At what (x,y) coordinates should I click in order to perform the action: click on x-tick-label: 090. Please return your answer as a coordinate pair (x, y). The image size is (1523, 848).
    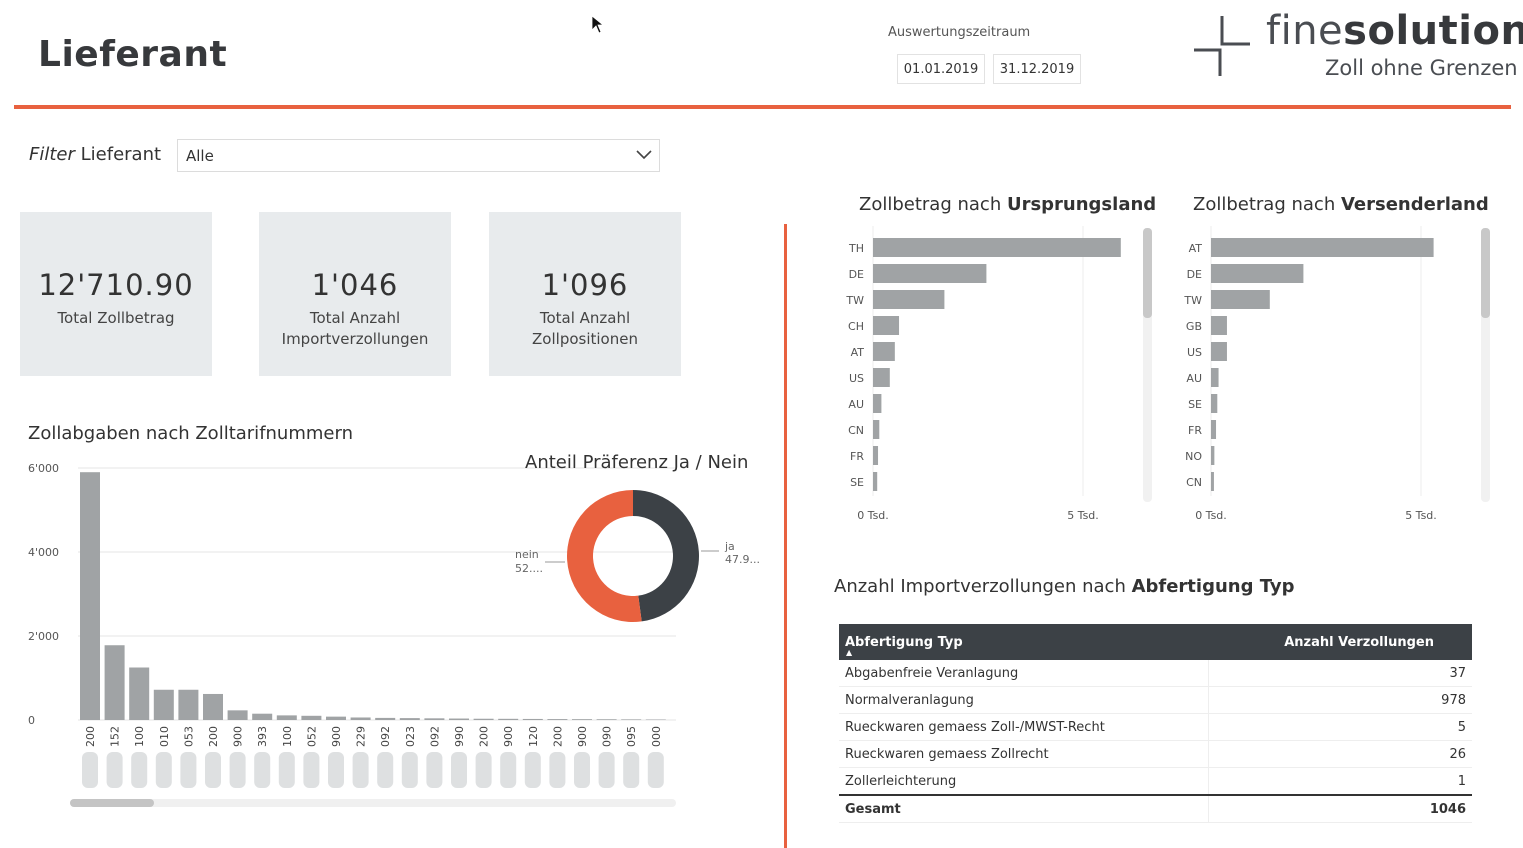
    Looking at the image, I should click on (607, 736).